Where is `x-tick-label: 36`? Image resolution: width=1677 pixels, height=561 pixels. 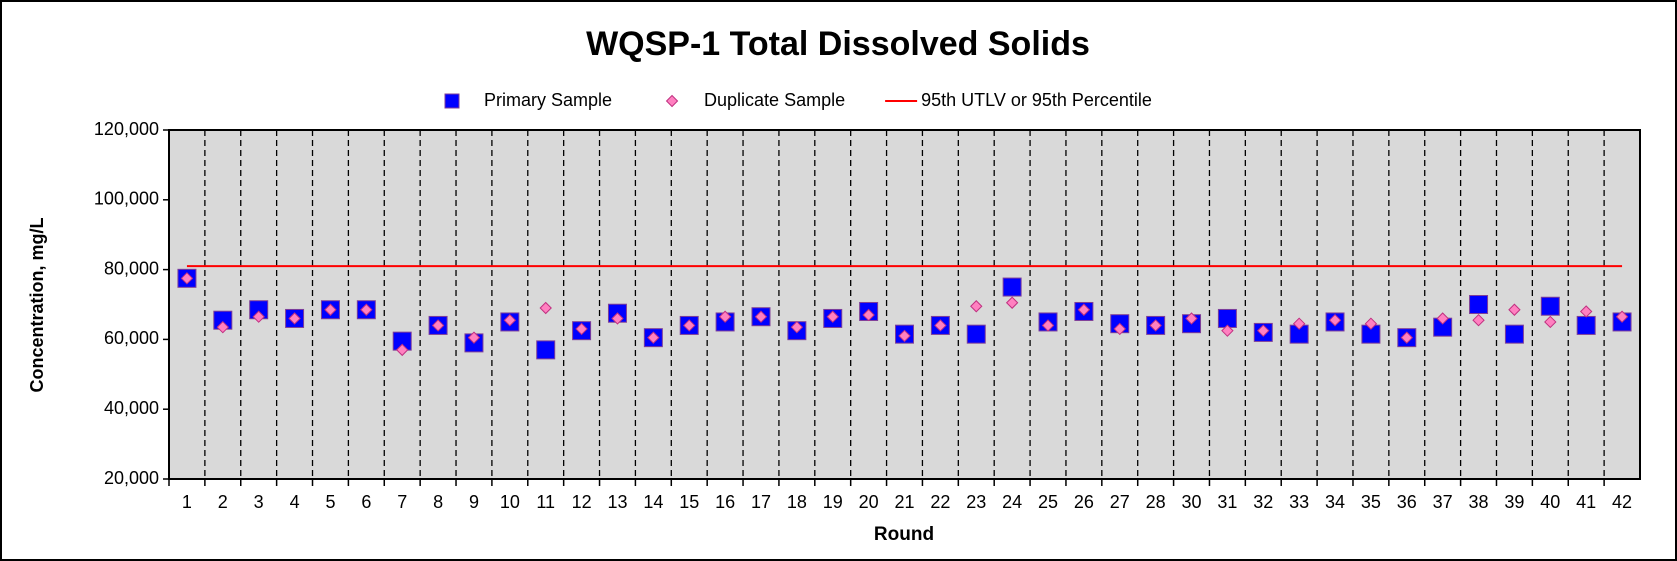
x-tick-label: 36 is located at coordinates (1407, 502).